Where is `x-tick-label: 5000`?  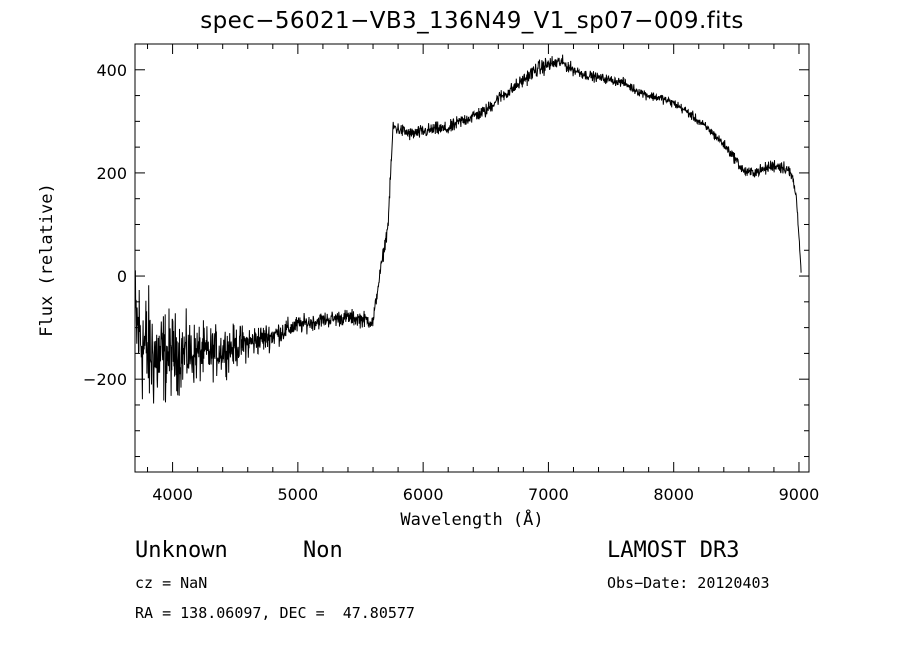 x-tick-label: 5000 is located at coordinates (298, 494).